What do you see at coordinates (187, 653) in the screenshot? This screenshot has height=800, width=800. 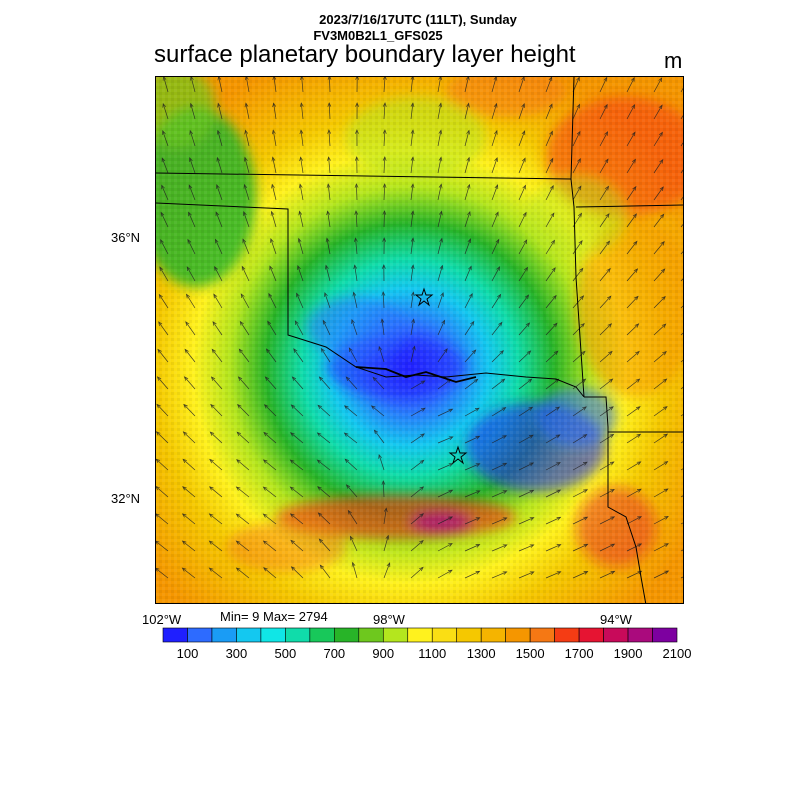 I see `colorbar-label: 100` at bounding box center [187, 653].